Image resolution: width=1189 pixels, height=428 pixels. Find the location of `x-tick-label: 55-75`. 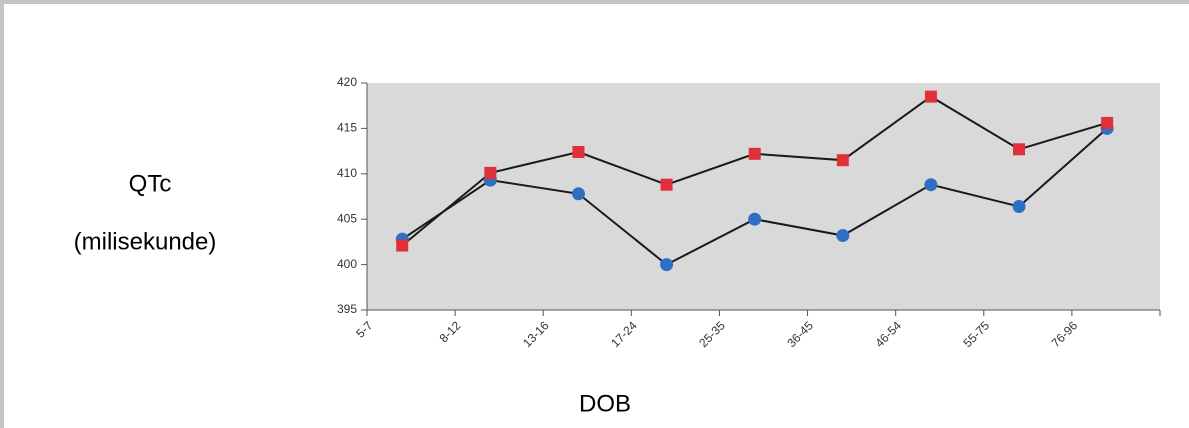

x-tick-label: 55-75 is located at coordinates (977, 334).